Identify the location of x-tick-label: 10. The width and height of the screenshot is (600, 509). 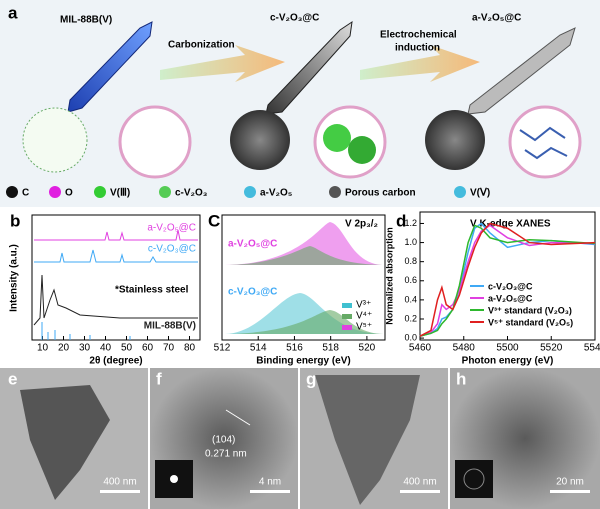
(43, 348).